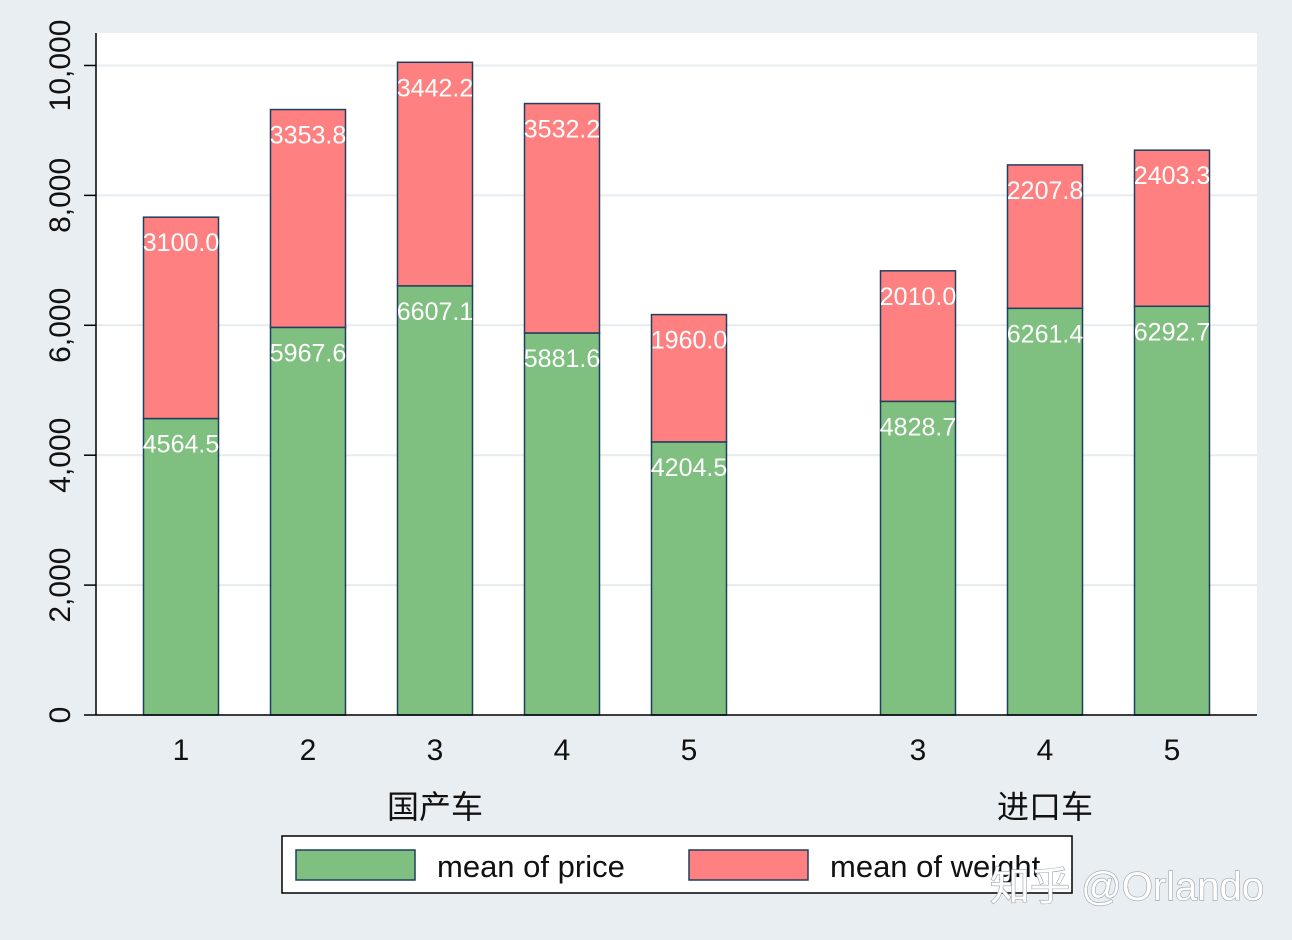 Image resolution: width=1292 pixels, height=940 pixels. I want to click on bar-label-price: 5967.6, so click(308, 353).